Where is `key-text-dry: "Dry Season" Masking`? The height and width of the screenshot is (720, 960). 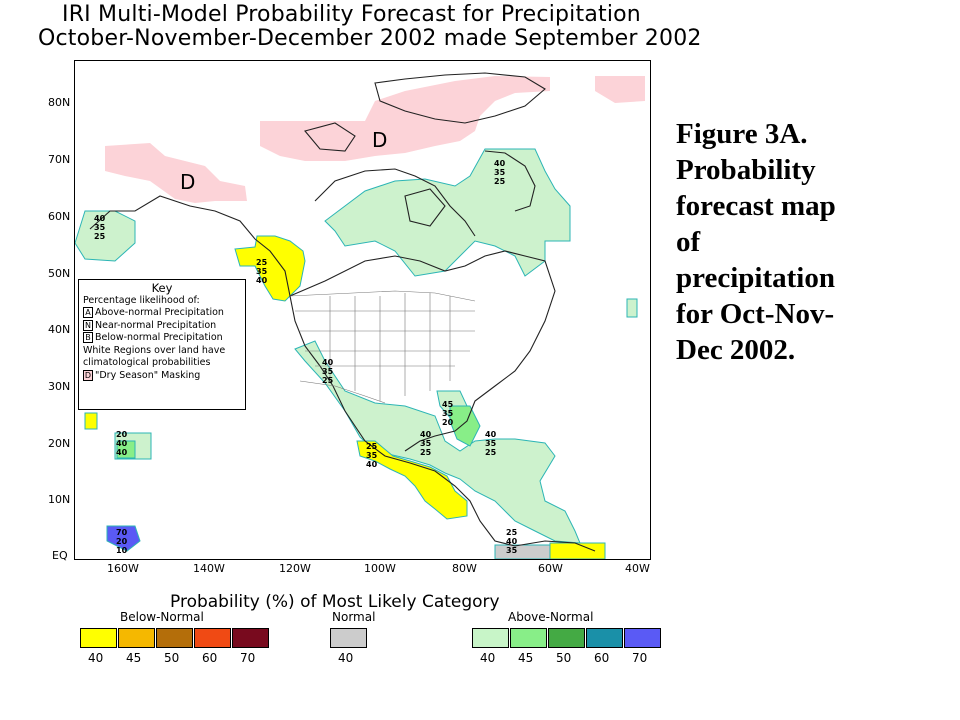
key-text-dry: "Dry Season" Masking is located at coordinates (148, 375).